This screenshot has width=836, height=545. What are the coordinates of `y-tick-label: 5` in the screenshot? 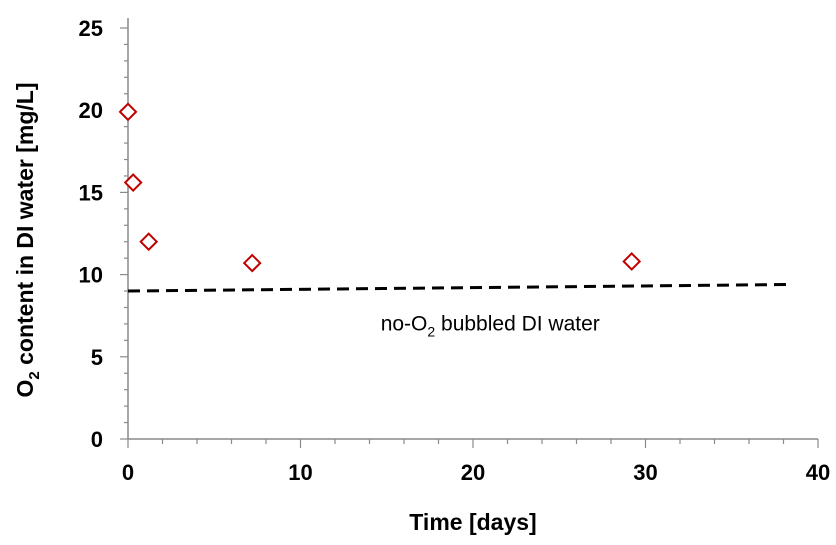 It's located at (97, 357).